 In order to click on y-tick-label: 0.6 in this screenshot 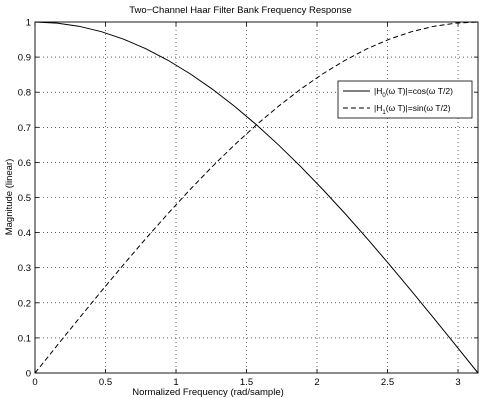, I will do `click(24, 163)`.